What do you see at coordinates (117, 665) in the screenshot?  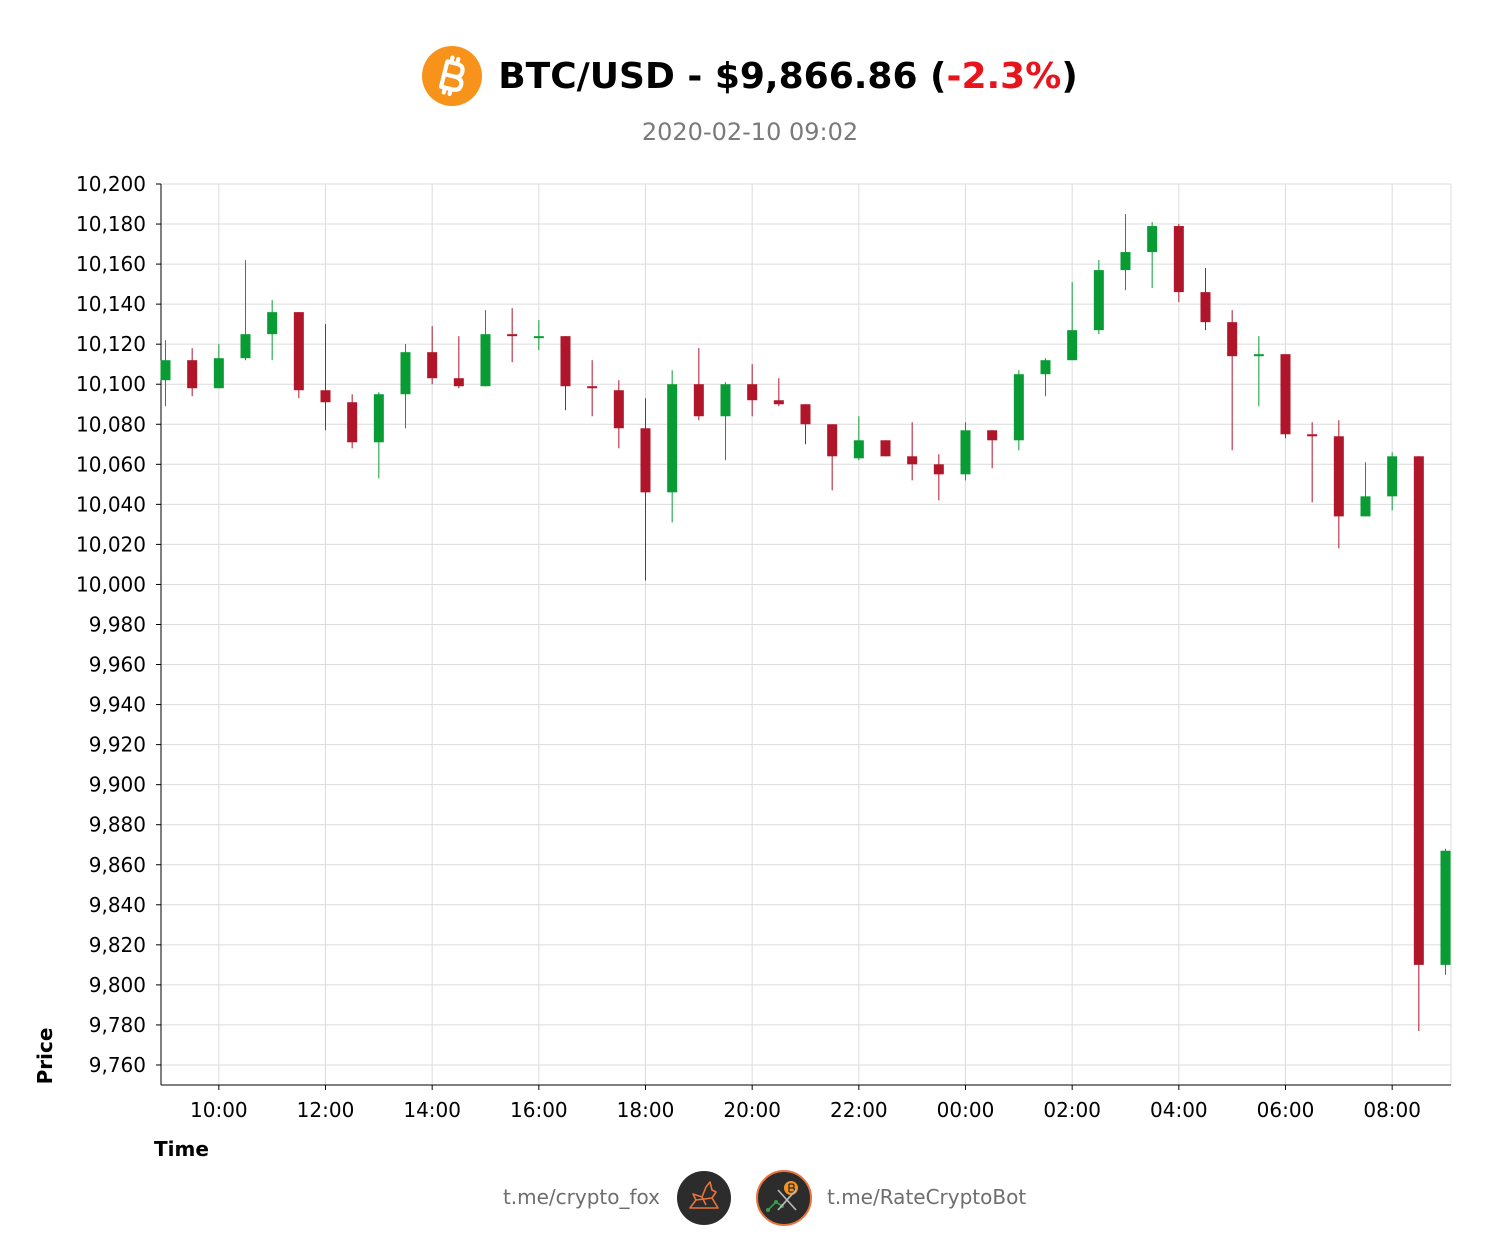 I see `y-tick-label: 9,960` at bounding box center [117, 665].